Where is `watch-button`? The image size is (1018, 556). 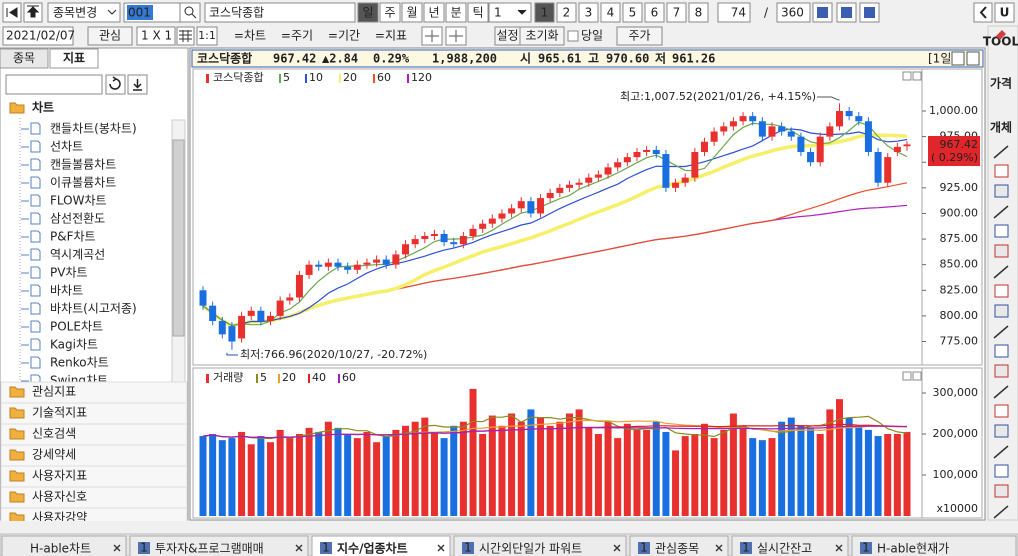 watch-button is located at coordinates (110, 36).